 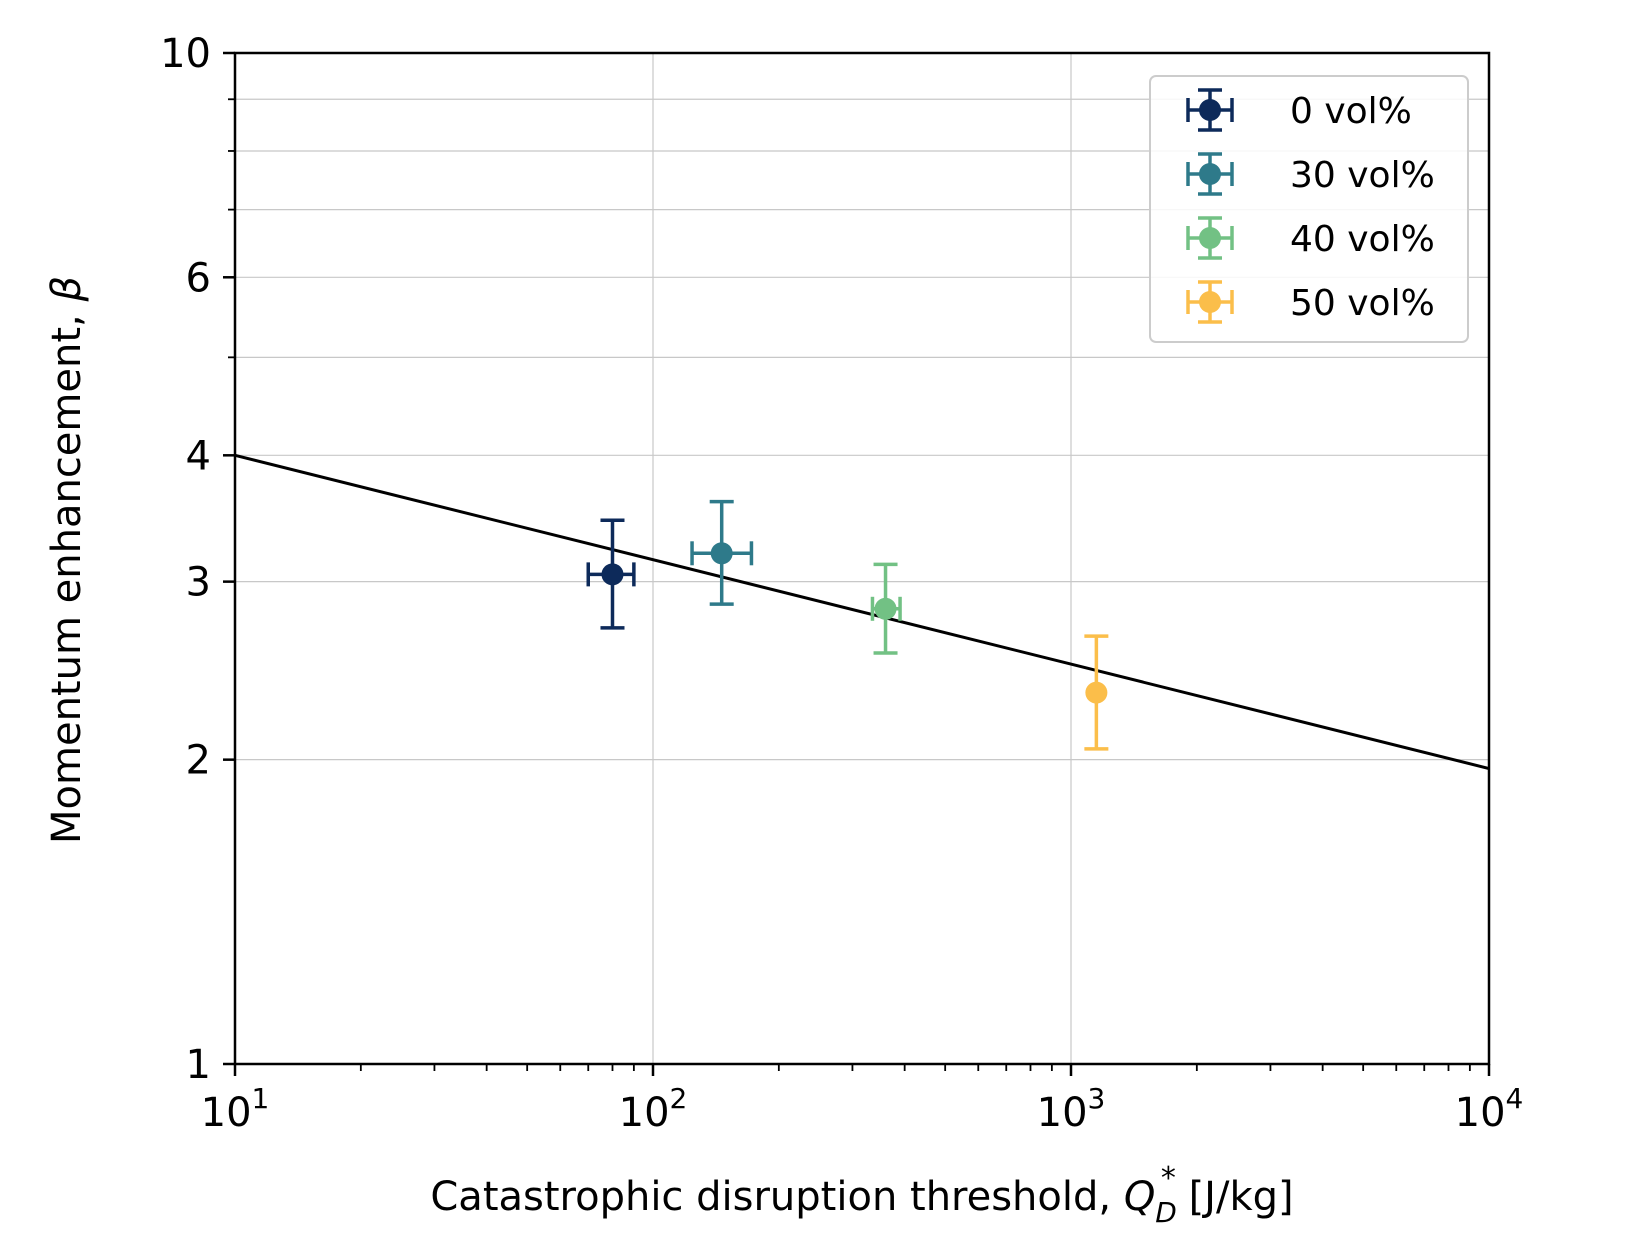 I want to click on y-tick-label: 4, so click(x=198, y=456).